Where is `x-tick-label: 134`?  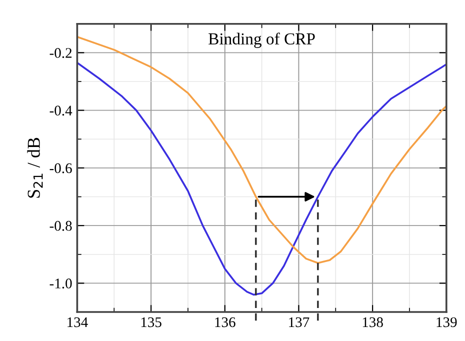 x-tick-label: 134 is located at coordinates (78, 322).